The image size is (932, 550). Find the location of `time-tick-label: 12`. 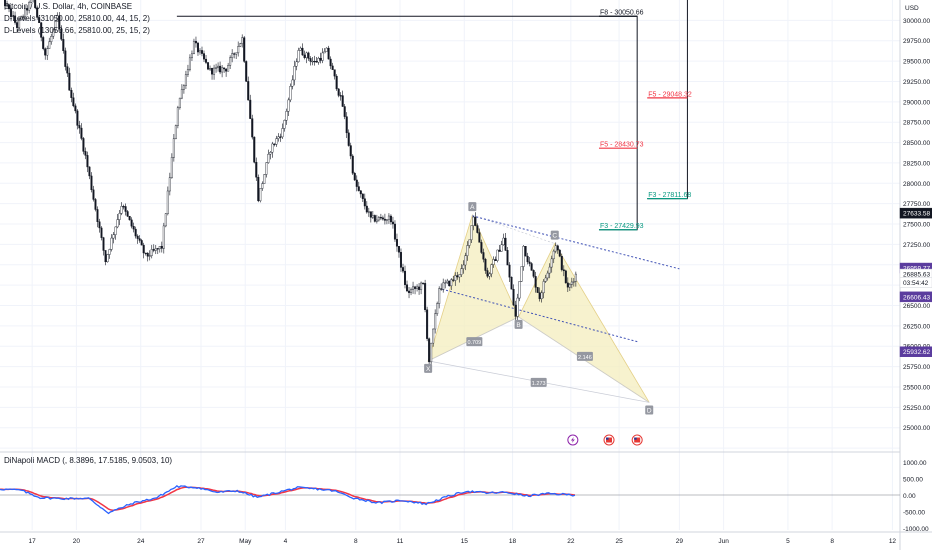

time-tick-label: 12 is located at coordinates (893, 541).